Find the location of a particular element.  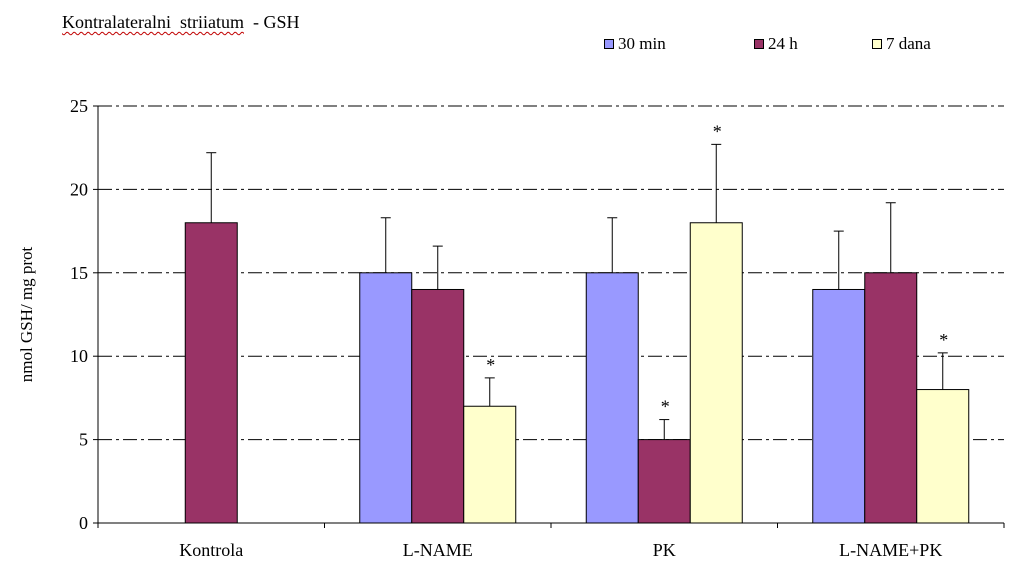

x-tick-label: L-NAME is located at coordinates (438, 550).